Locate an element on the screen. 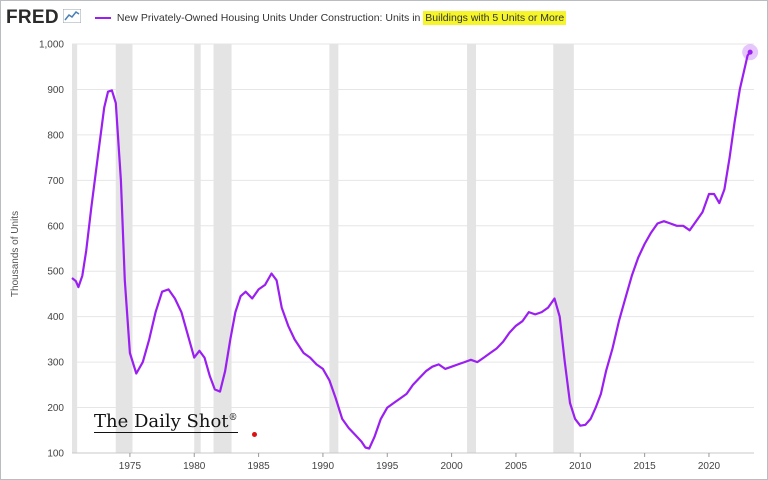 This screenshot has height=480, width=768. y-tick-label: 200 is located at coordinates (55, 408).